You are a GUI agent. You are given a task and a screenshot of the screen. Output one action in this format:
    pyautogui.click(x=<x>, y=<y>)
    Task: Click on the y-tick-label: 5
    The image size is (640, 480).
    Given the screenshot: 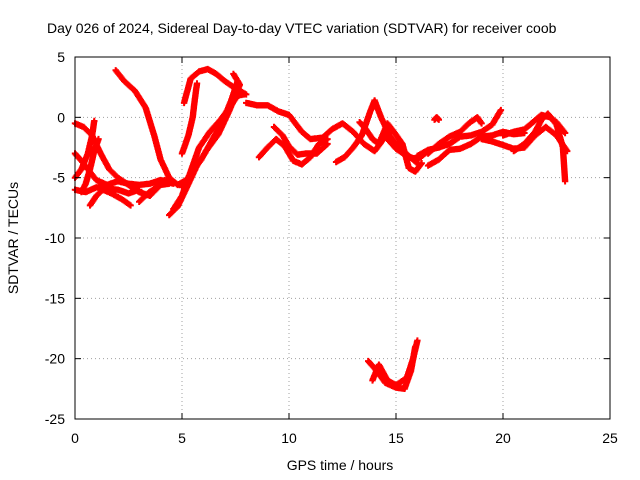 What is the action you would take?
    pyautogui.click(x=61, y=57)
    